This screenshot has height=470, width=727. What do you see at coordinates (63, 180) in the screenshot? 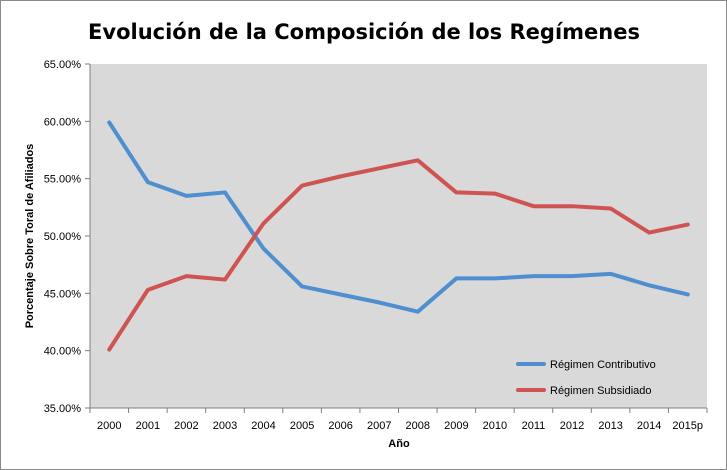
I see `y-tick-label: 55.00%` at bounding box center [63, 180].